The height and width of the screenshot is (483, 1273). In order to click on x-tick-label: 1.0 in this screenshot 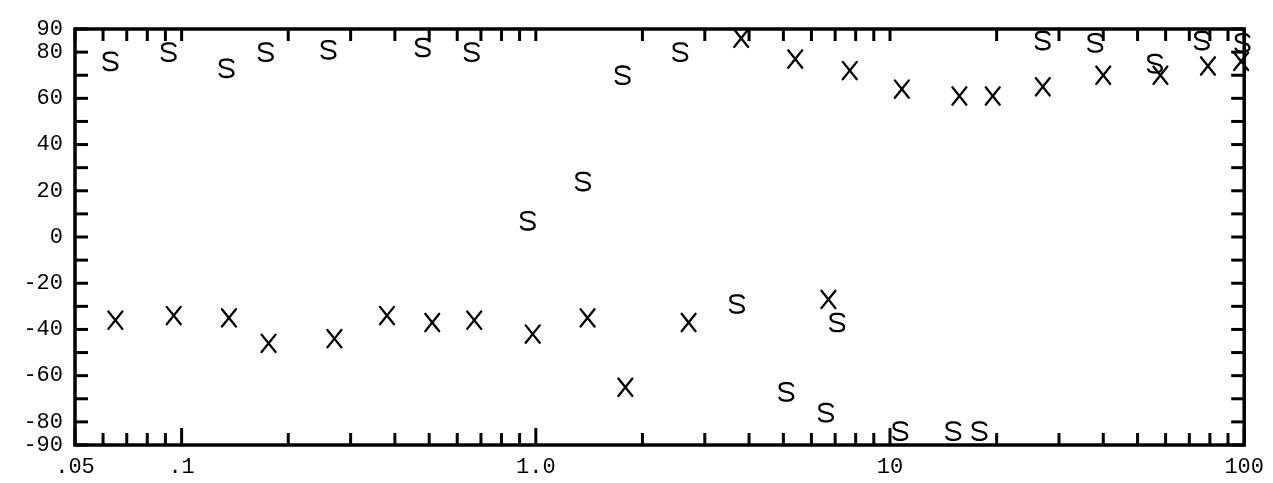, I will do `click(536, 468)`.